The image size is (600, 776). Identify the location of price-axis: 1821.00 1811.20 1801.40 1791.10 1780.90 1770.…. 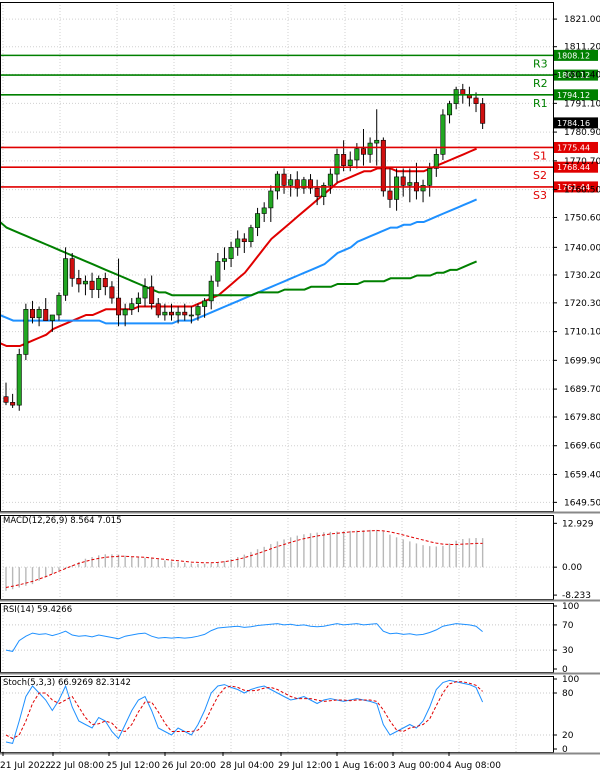
(576, 261).